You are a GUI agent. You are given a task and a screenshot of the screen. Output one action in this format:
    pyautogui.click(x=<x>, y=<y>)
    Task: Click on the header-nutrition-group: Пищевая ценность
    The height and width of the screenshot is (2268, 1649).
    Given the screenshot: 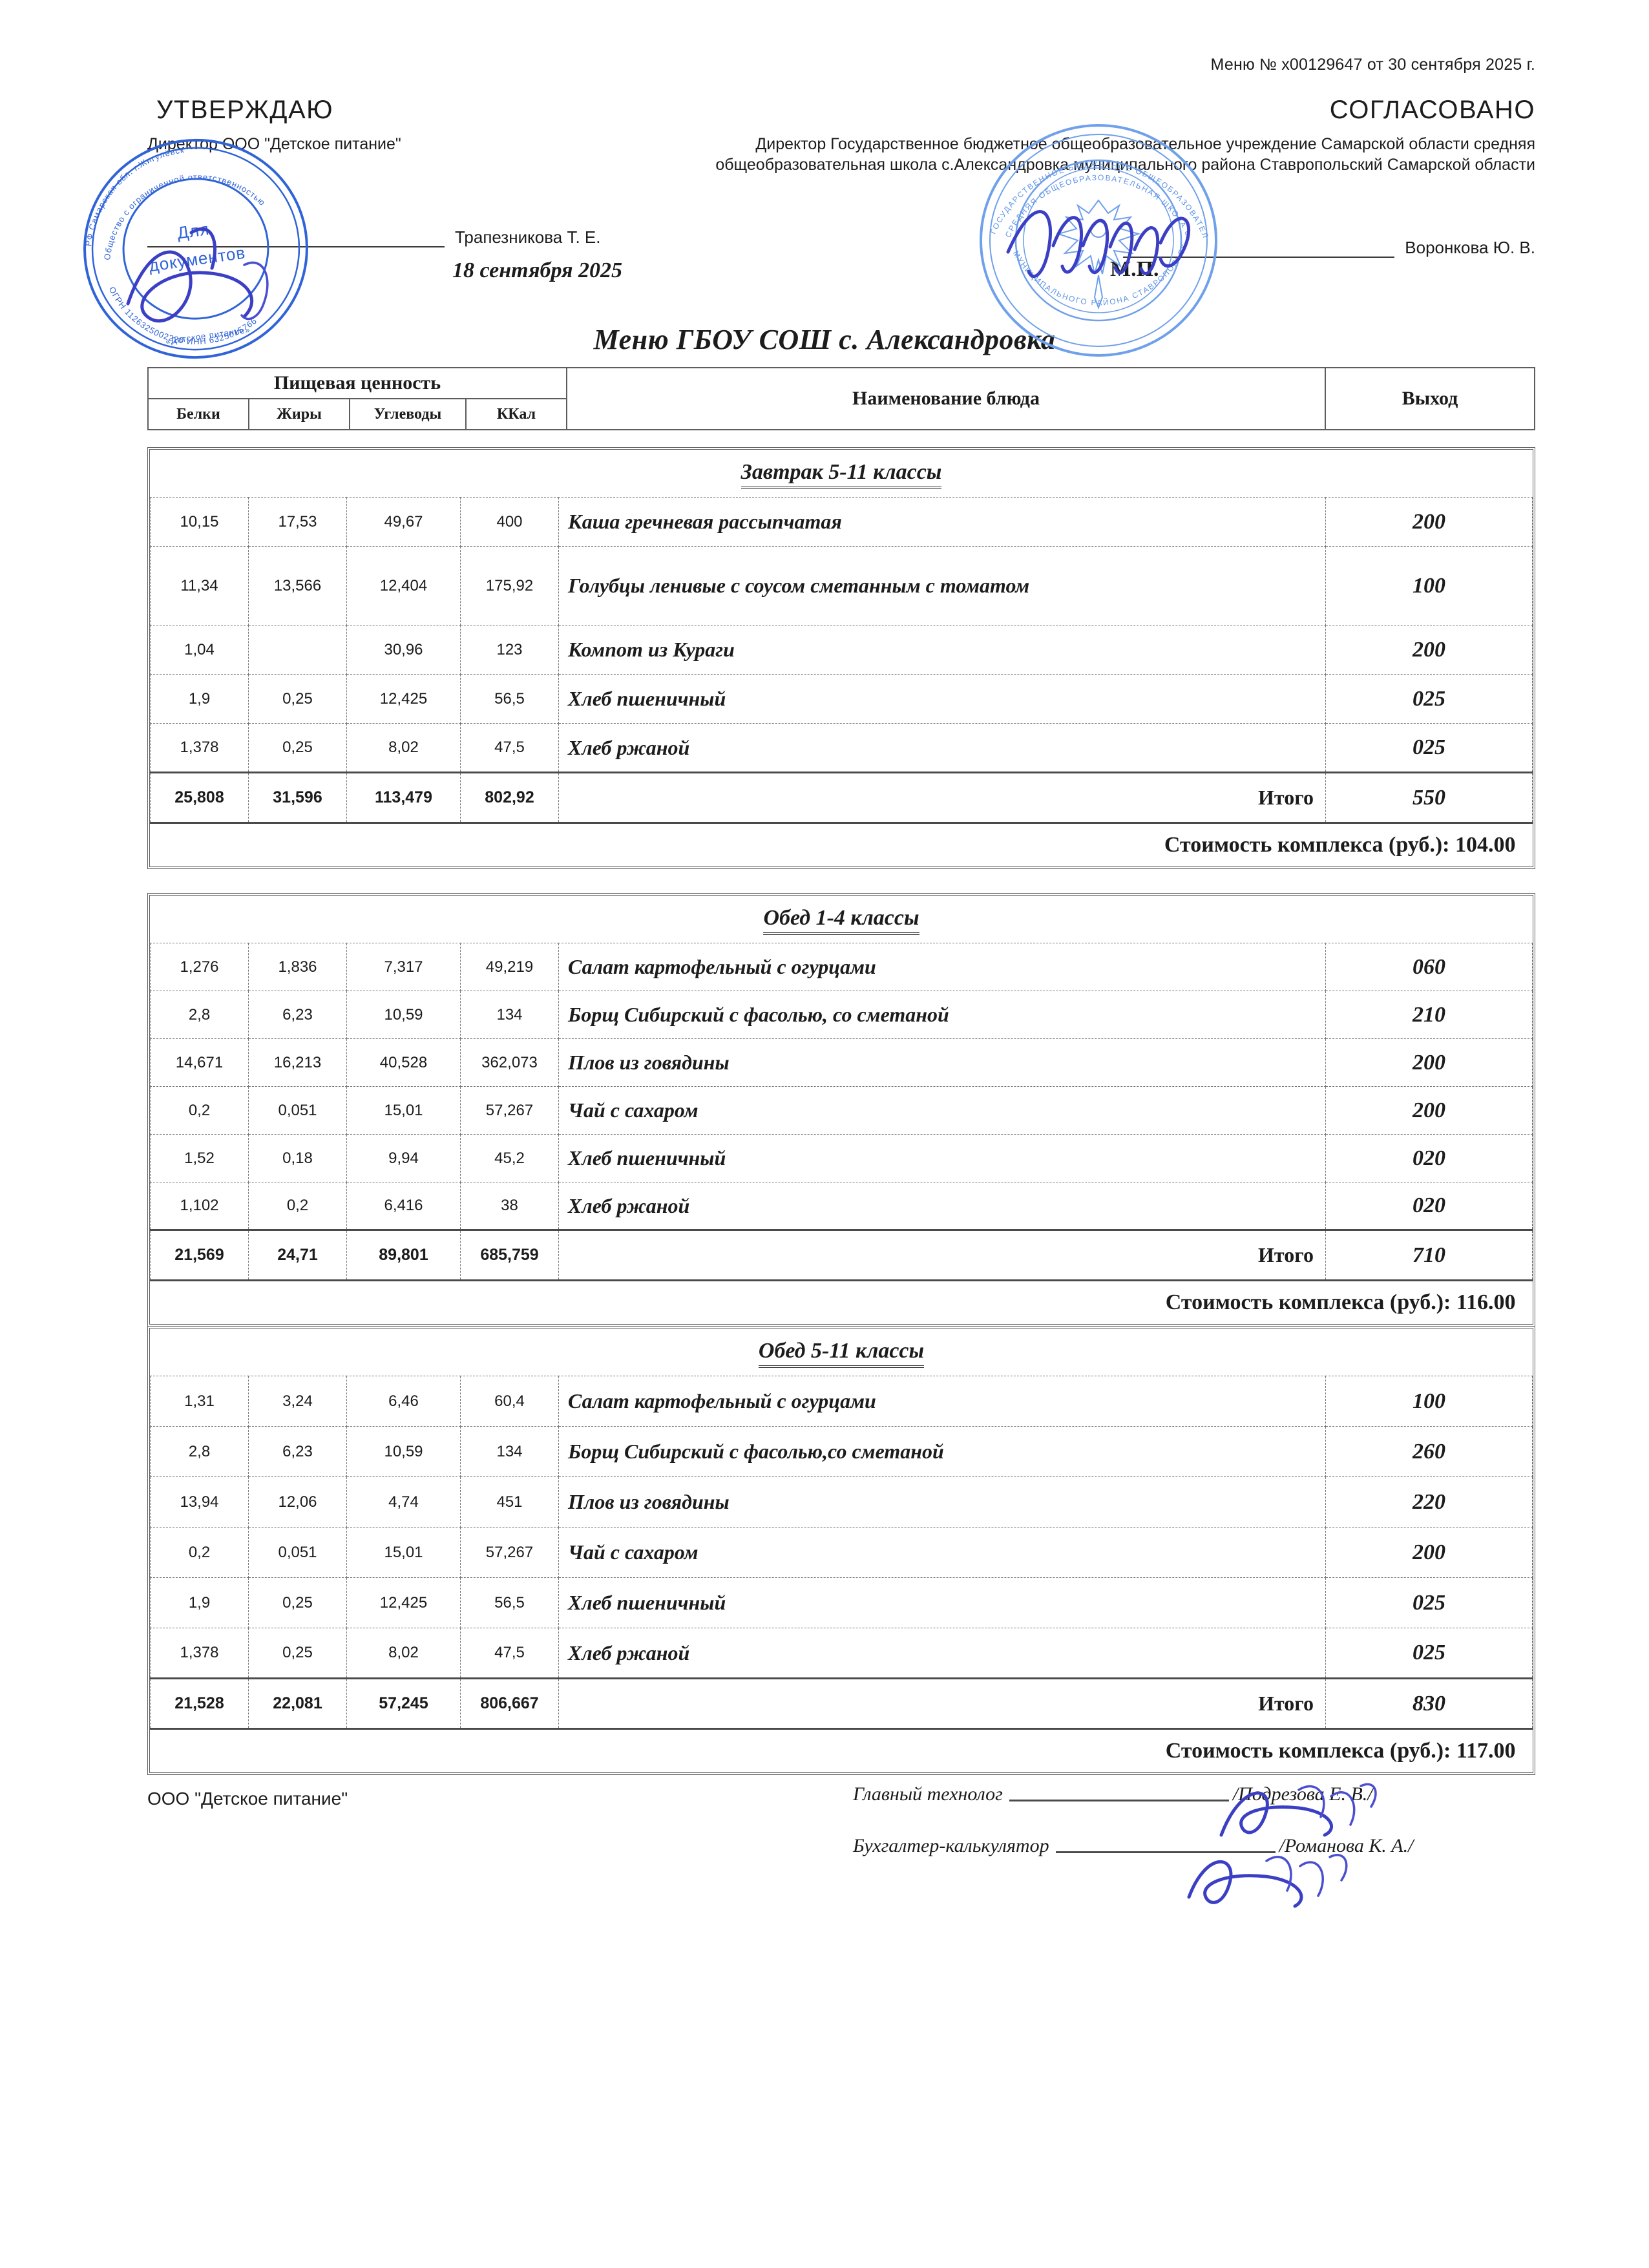 What is the action you would take?
    pyautogui.click(x=357, y=383)
    